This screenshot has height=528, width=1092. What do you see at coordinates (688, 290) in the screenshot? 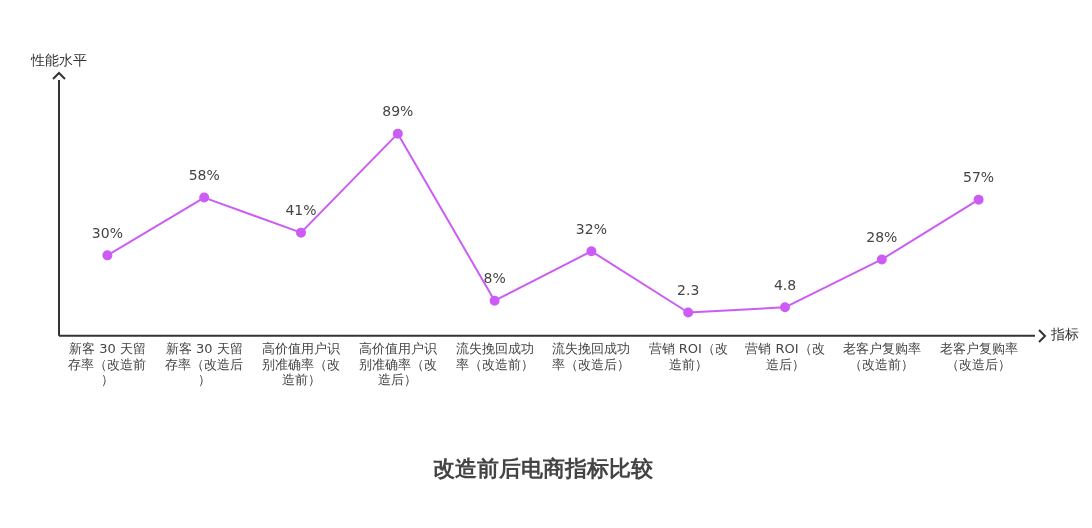
I see `data-label: 2.3` at bounding box center [688, 290].